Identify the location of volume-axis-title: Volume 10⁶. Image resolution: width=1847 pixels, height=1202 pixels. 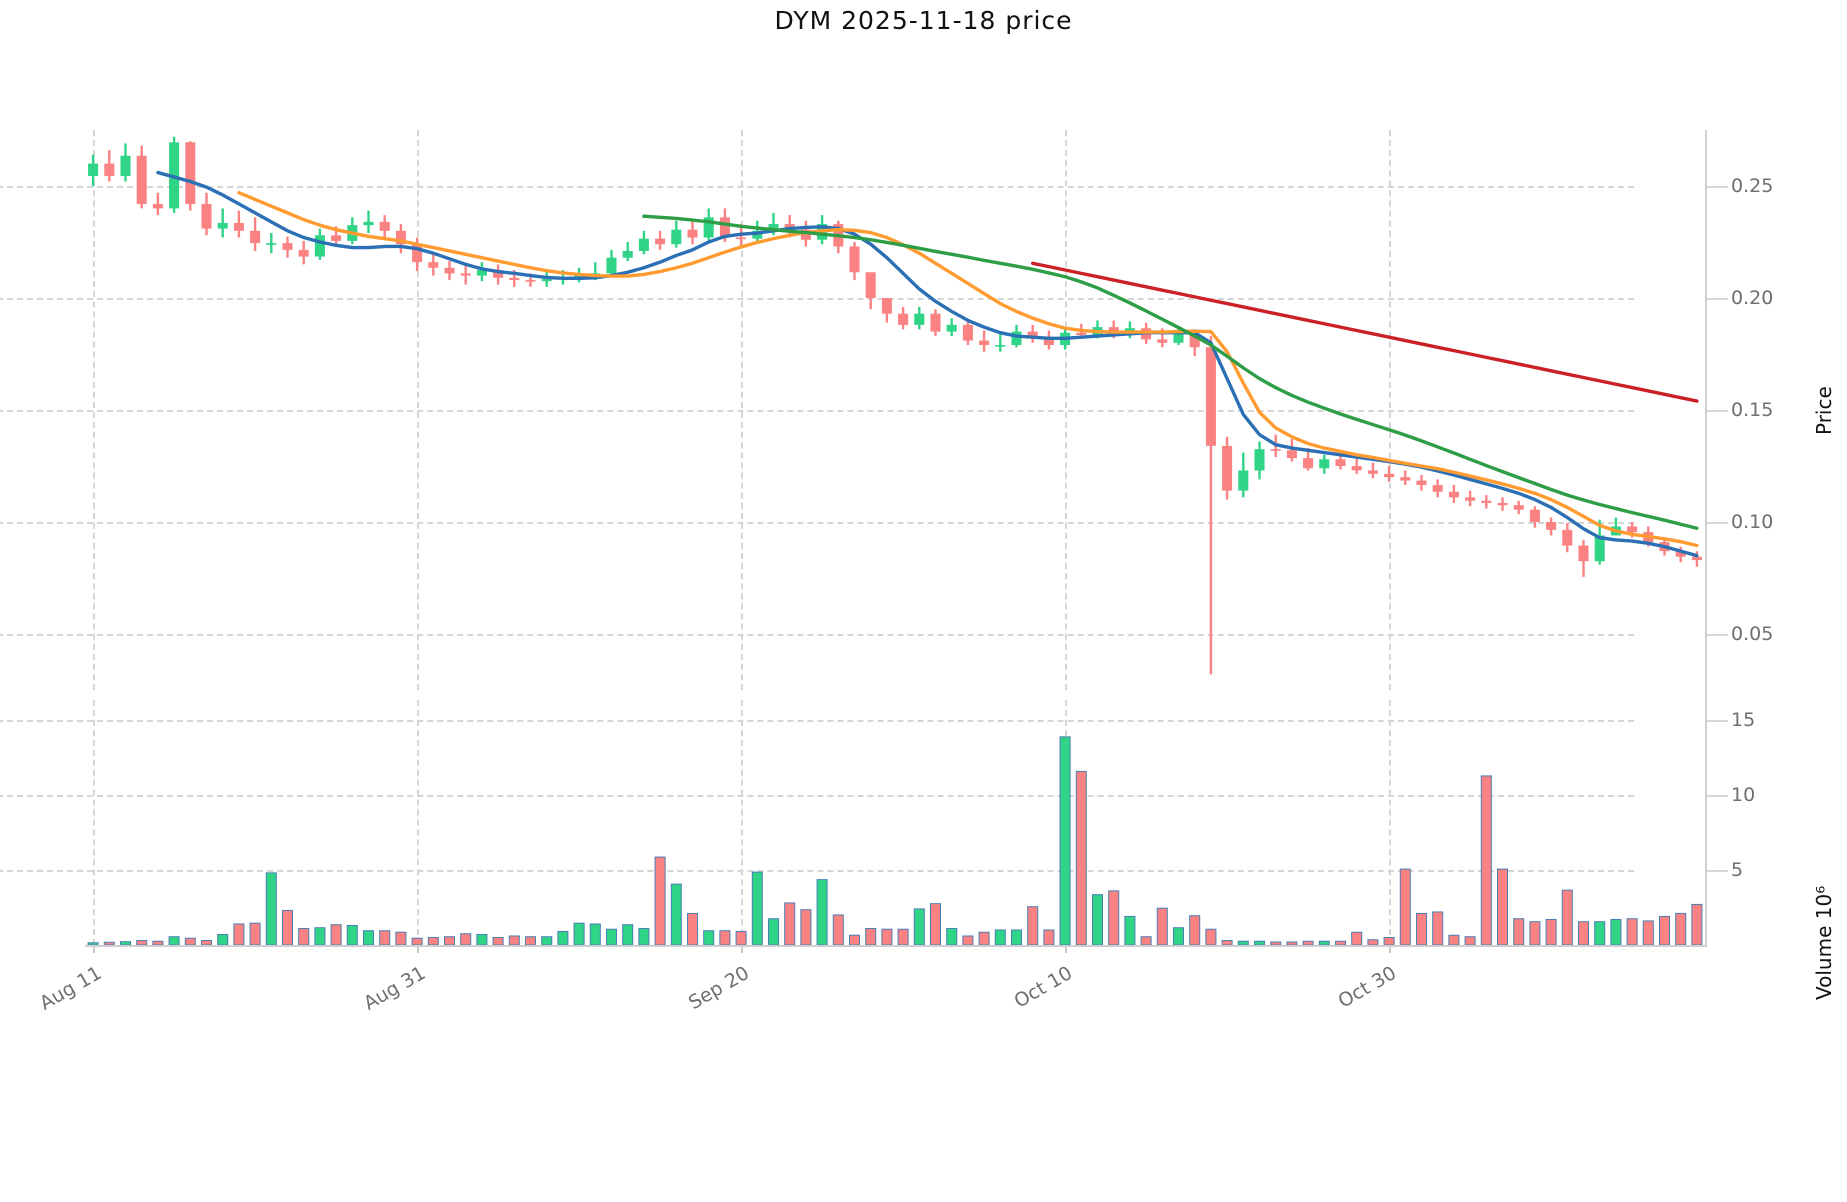
(1824, 942).